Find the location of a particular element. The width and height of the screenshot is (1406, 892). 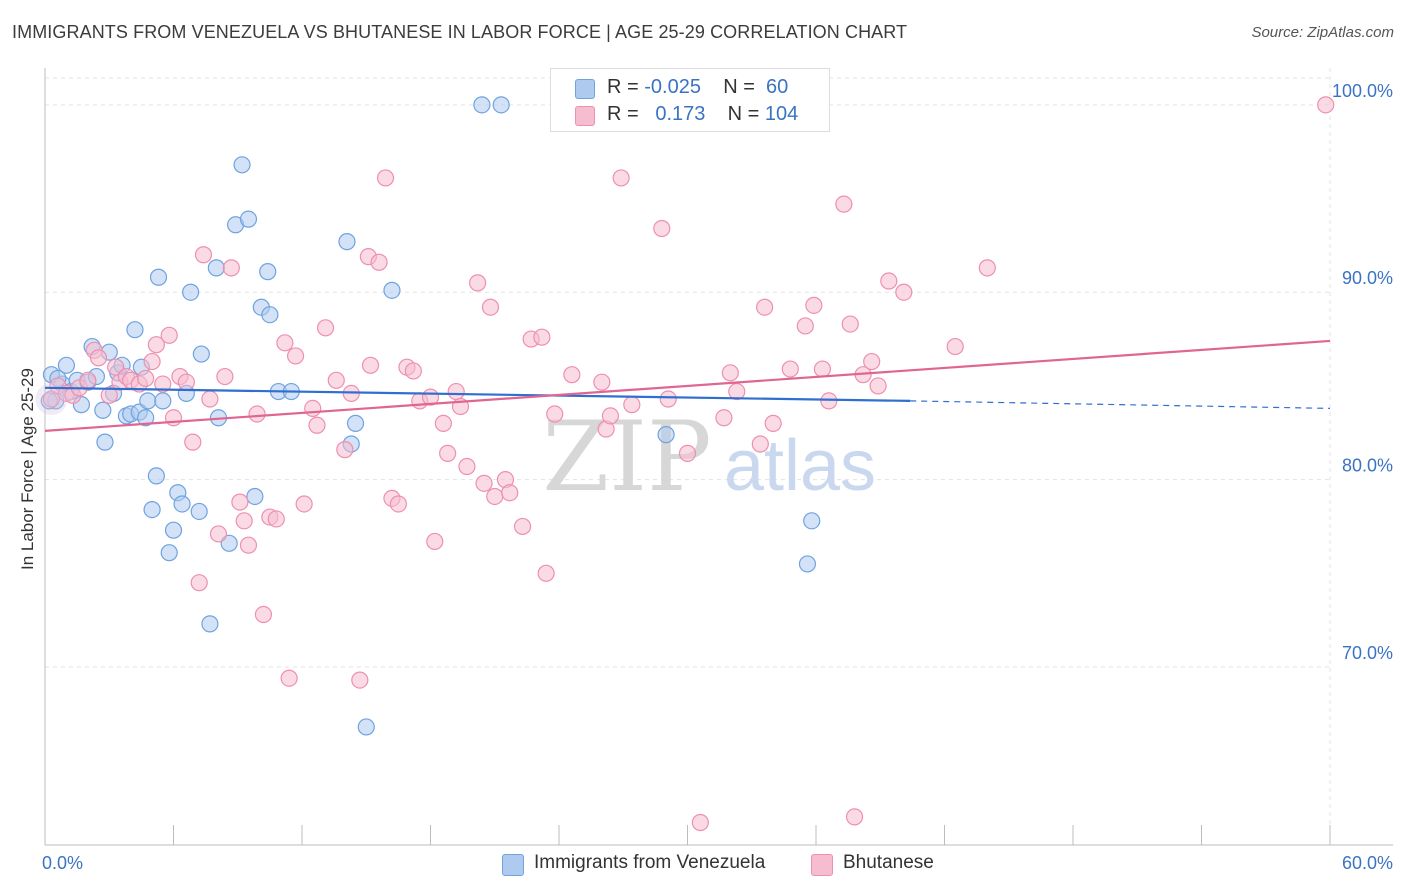

trend-lines is located at coordinates (687, 385).